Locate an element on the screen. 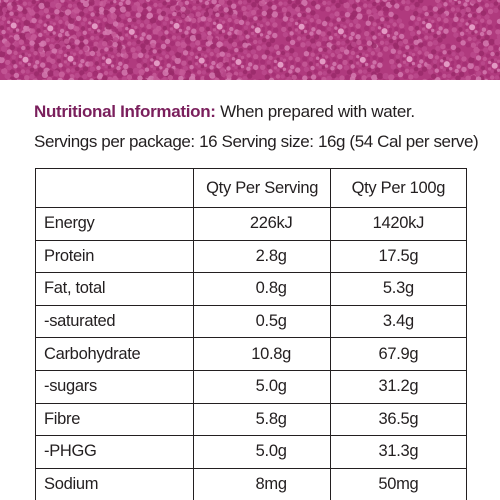 This screenshot has height=500, width=500. table-row: Fat, total 0.8g 5.3g is located at coordinates (251, 289).